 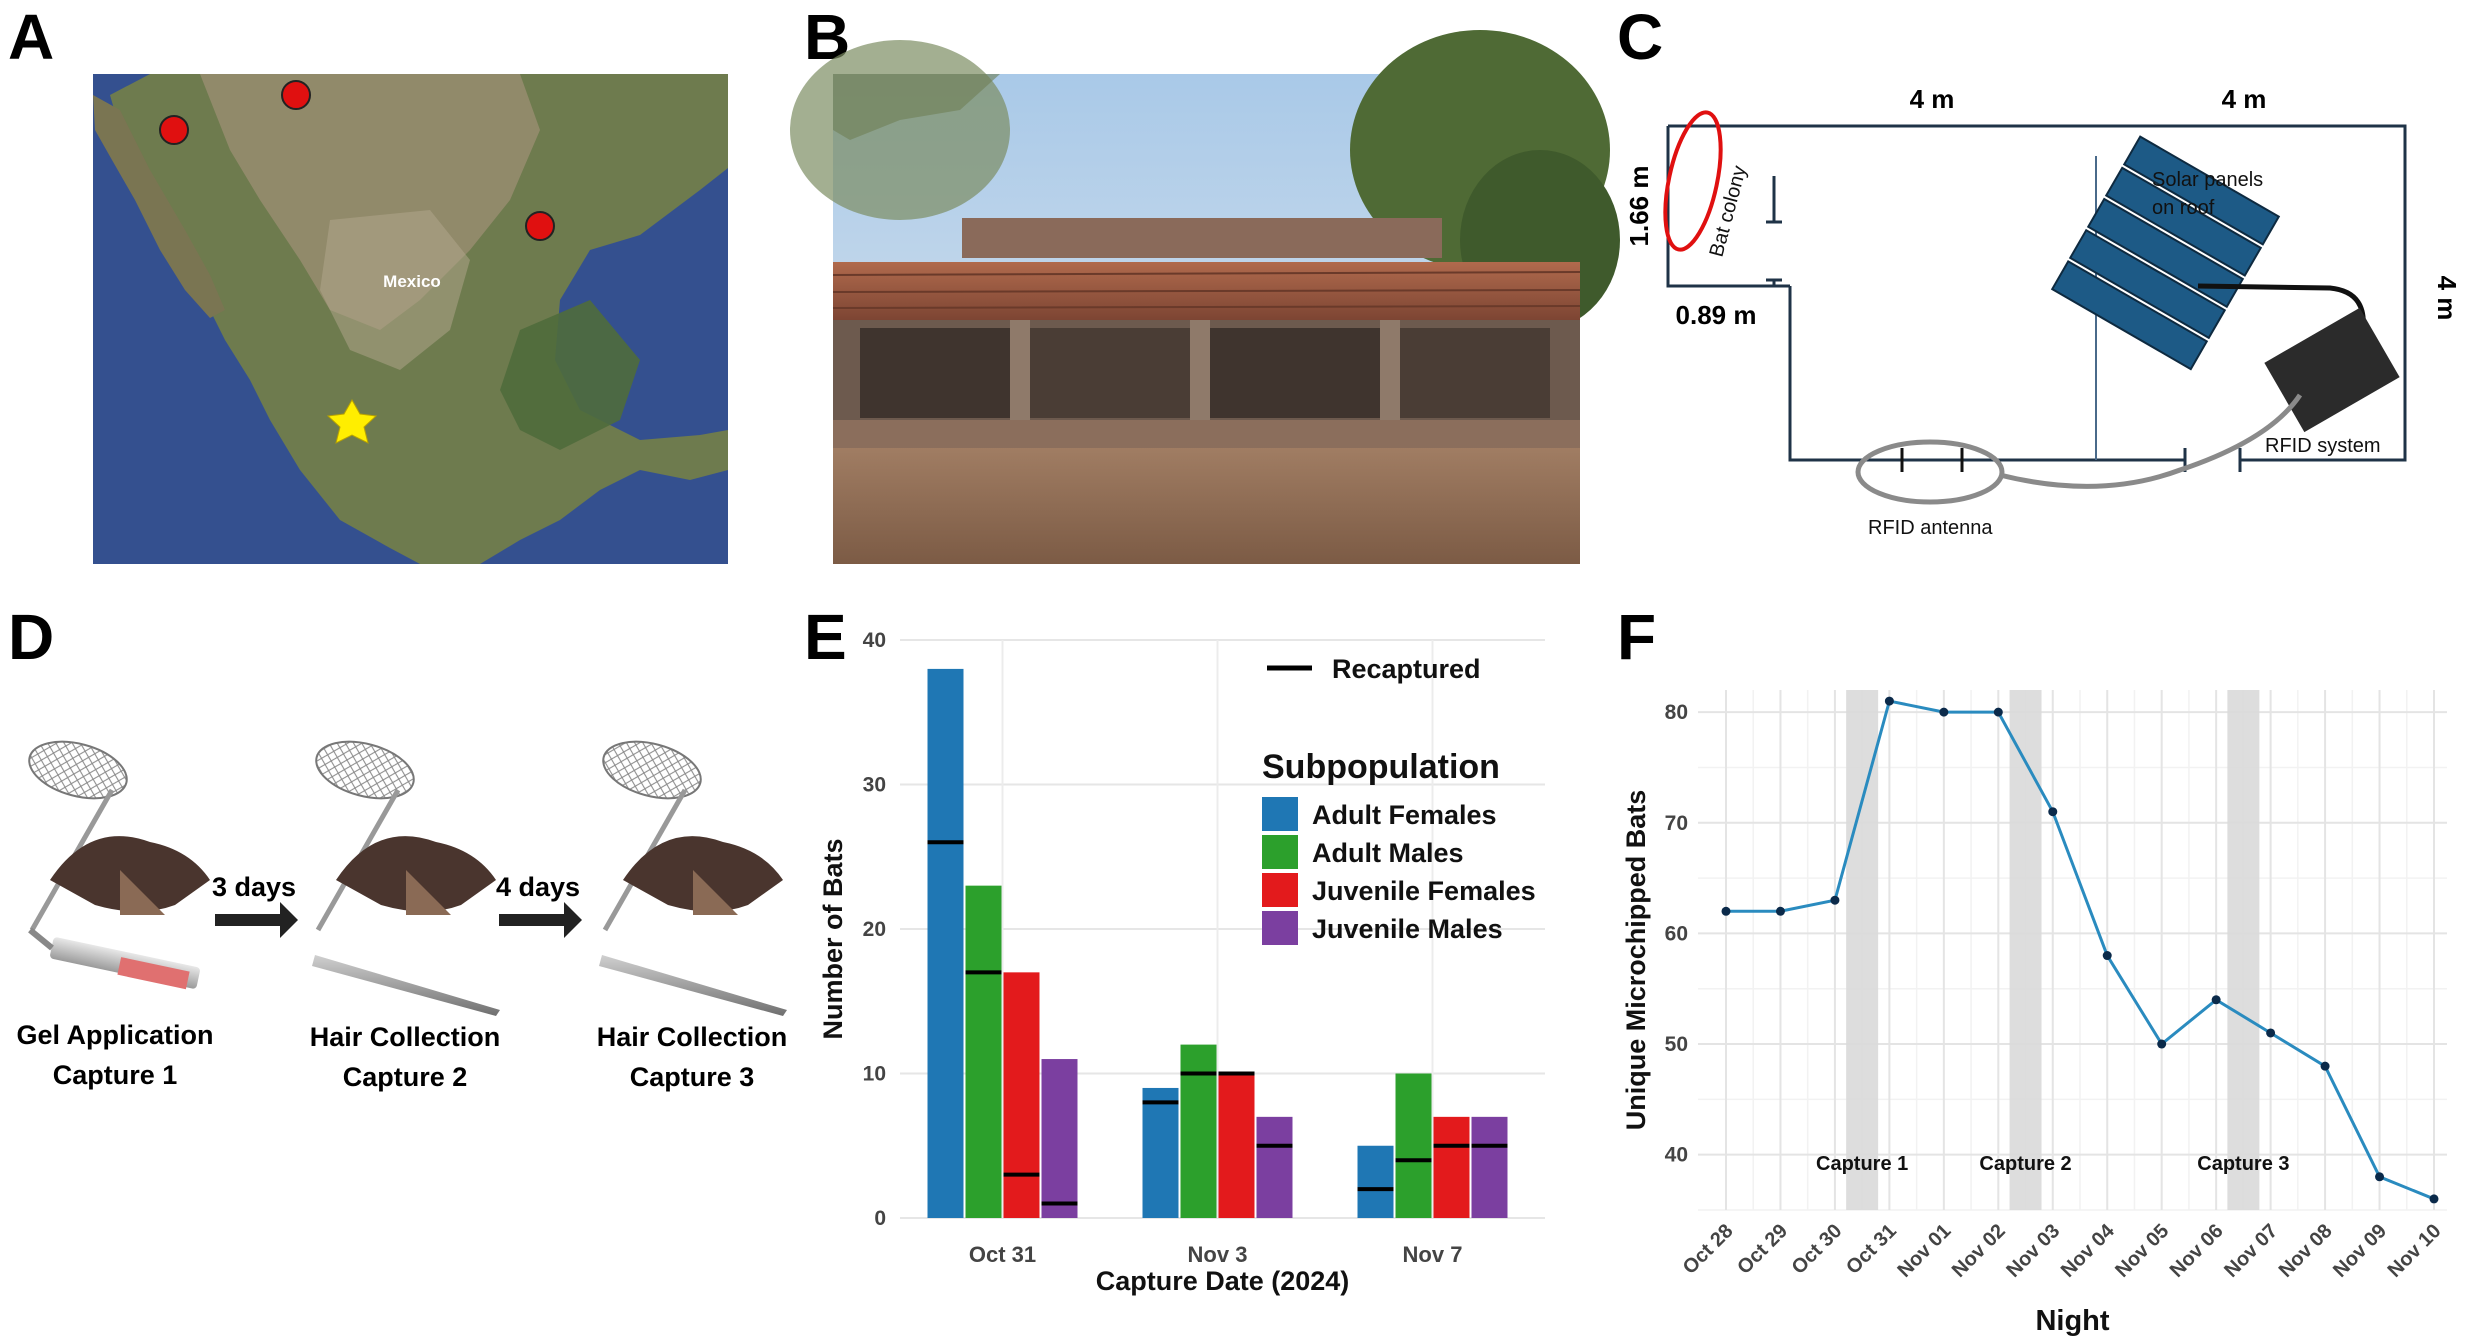 What do you see at coordinates (1406, 669) in the screenshot?
I see `legend-recaptured-label: Recaptured` at bounding box center [1406, 669].